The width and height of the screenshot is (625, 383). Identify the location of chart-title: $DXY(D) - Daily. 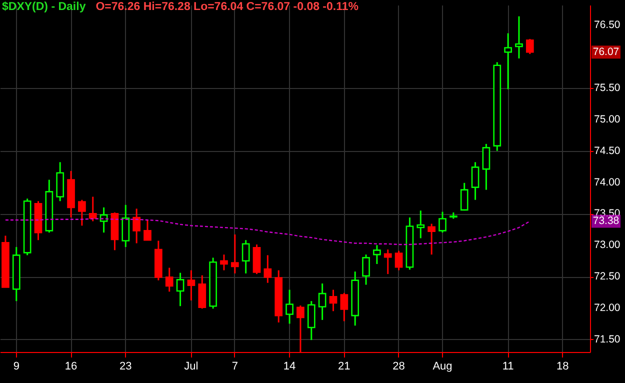
(44, 7).